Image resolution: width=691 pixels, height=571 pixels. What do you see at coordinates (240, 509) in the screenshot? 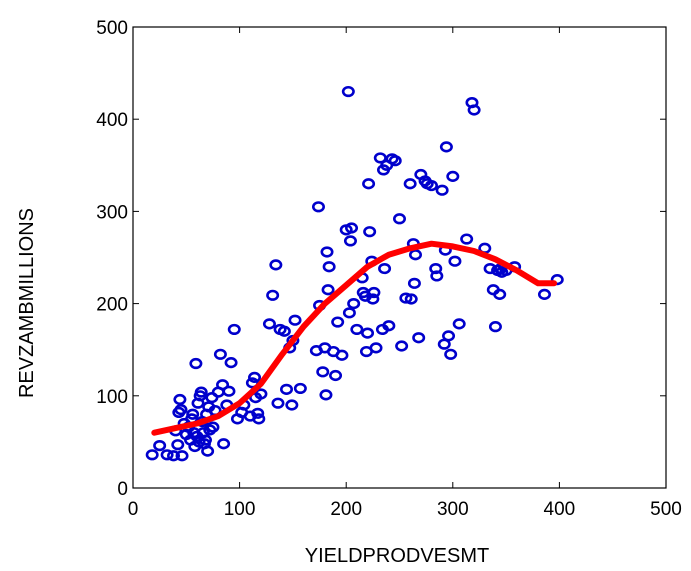
I see `x-tick-label: 100` at bounding box center [240, 509].